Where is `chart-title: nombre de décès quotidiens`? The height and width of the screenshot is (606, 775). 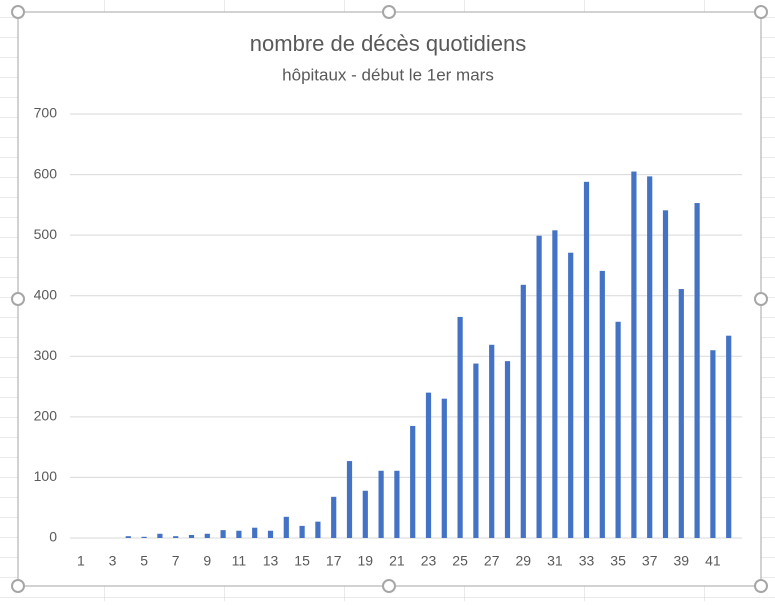
chart-title: nombre de décès quotidiens is located at coordinates (388, 43).